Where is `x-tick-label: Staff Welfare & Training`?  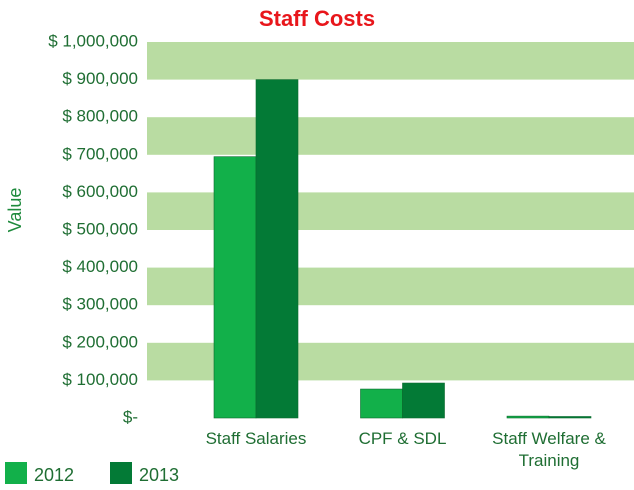
x-tick-label: Staff Welfare & Training is located at coordinates (549, 449).